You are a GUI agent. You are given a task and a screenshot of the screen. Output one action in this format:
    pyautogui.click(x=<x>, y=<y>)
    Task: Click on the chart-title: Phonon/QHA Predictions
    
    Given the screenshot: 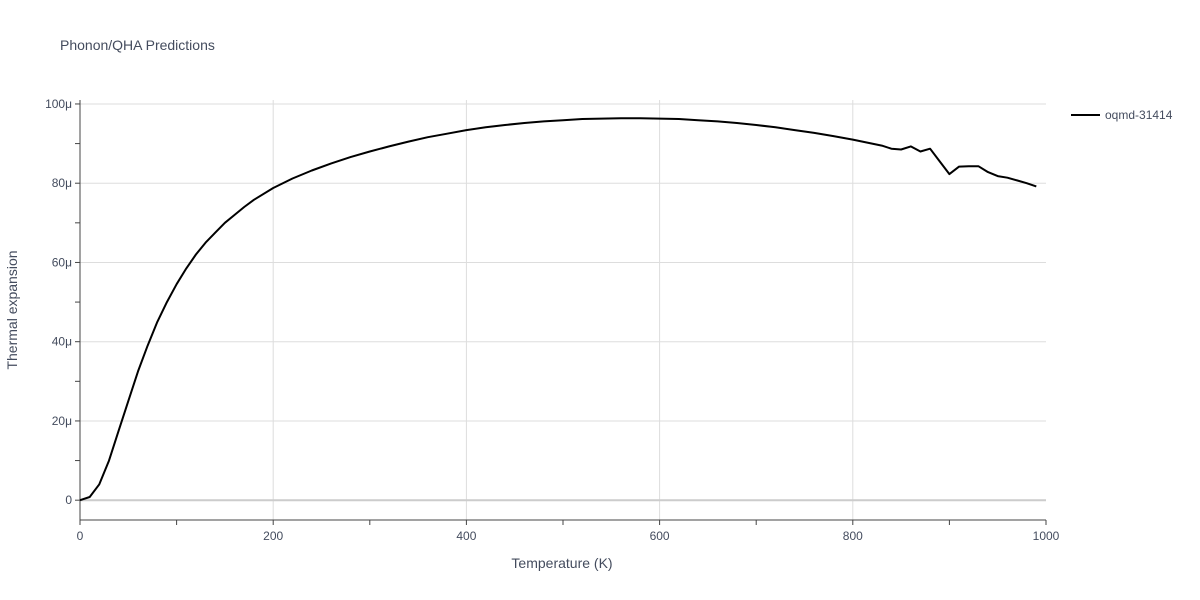 What is the action you would take?
    pyautogui.click(x=137, y=45)
    